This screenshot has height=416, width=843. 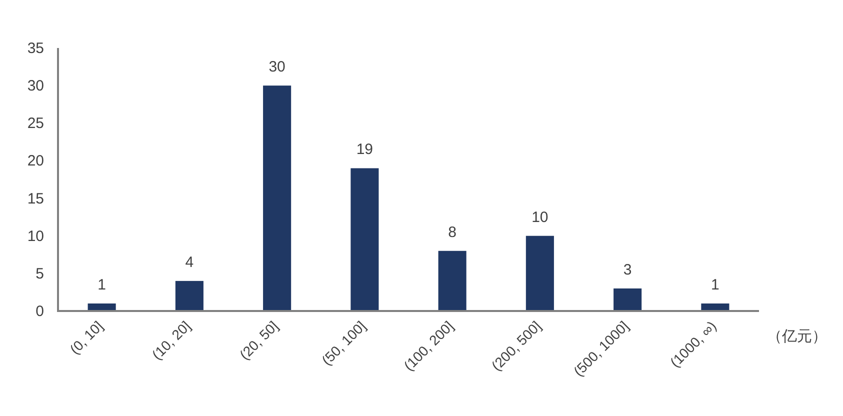 I want to click on y-tick-label: 25, so click(x=35, y=123).